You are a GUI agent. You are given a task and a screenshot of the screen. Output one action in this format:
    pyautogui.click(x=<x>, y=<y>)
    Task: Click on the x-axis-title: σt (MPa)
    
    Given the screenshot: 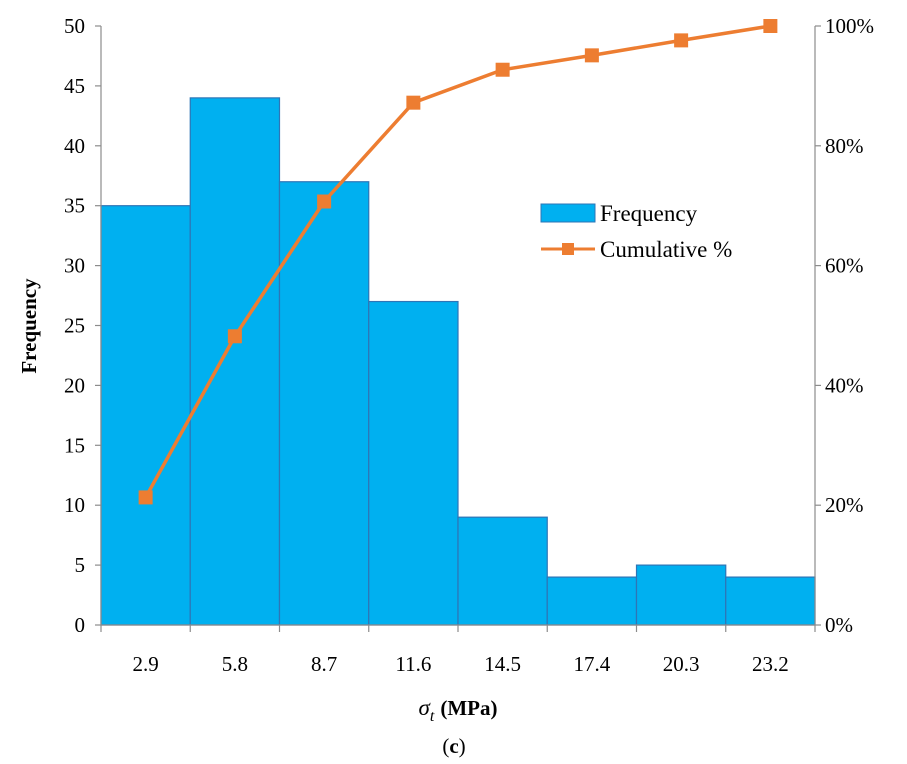 What is the action you would take?
    pyautogui.click(x=458, y=710)
    